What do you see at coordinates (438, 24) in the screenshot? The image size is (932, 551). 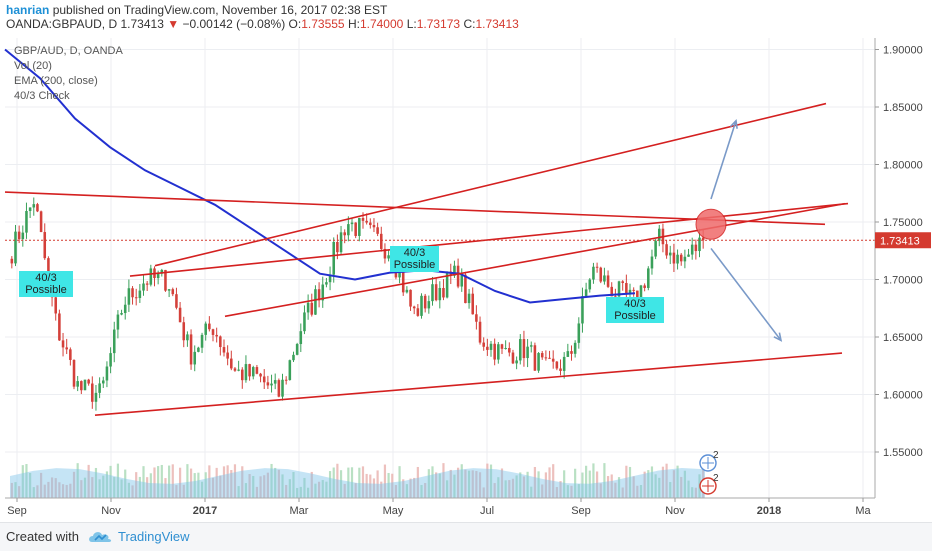 I see `low-value: 1.73173` at bounding box center [438, 24].